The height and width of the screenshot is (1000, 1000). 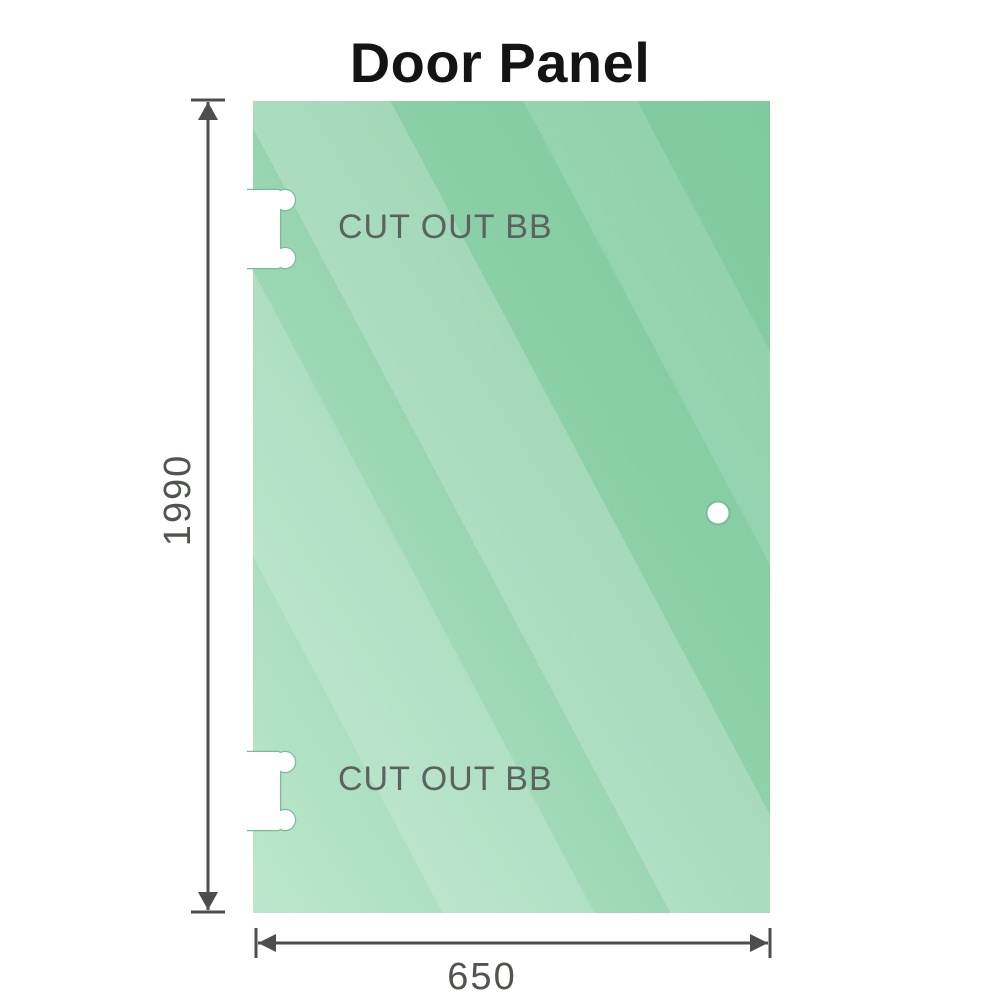 I want to click on hinge-cutout-top-icon, so click(x=272, y=229).